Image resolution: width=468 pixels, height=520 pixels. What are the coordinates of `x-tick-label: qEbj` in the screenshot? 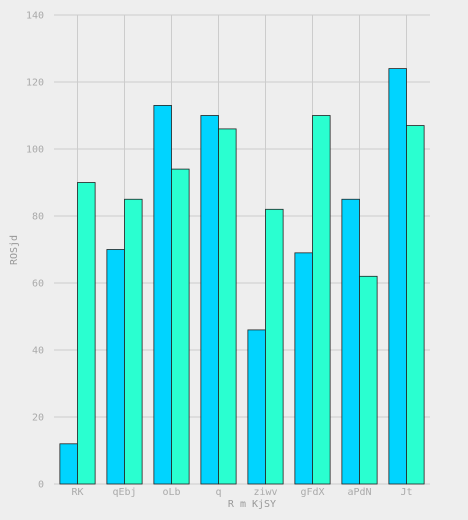 It's located at (124, 492).